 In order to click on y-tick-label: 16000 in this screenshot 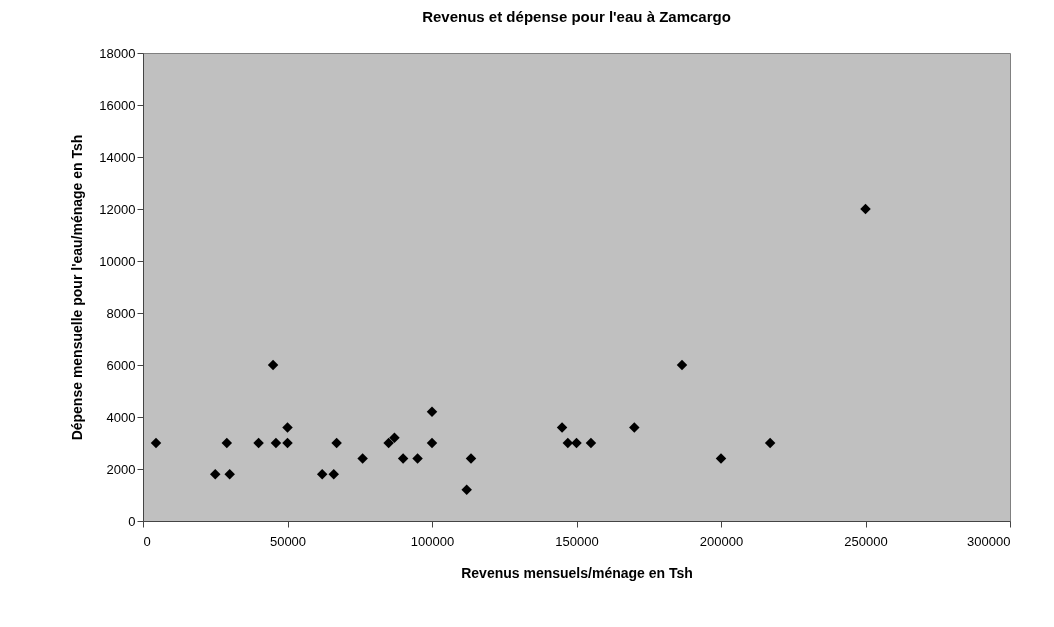, I will do `click(117, 105)`.